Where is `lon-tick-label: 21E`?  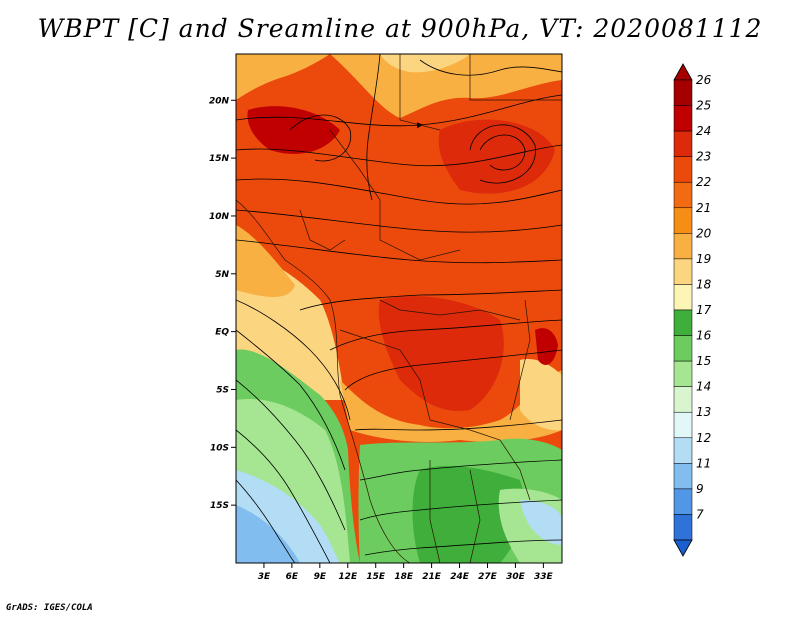
lon-tick-label: 21E is located at coordinates (432, 577).